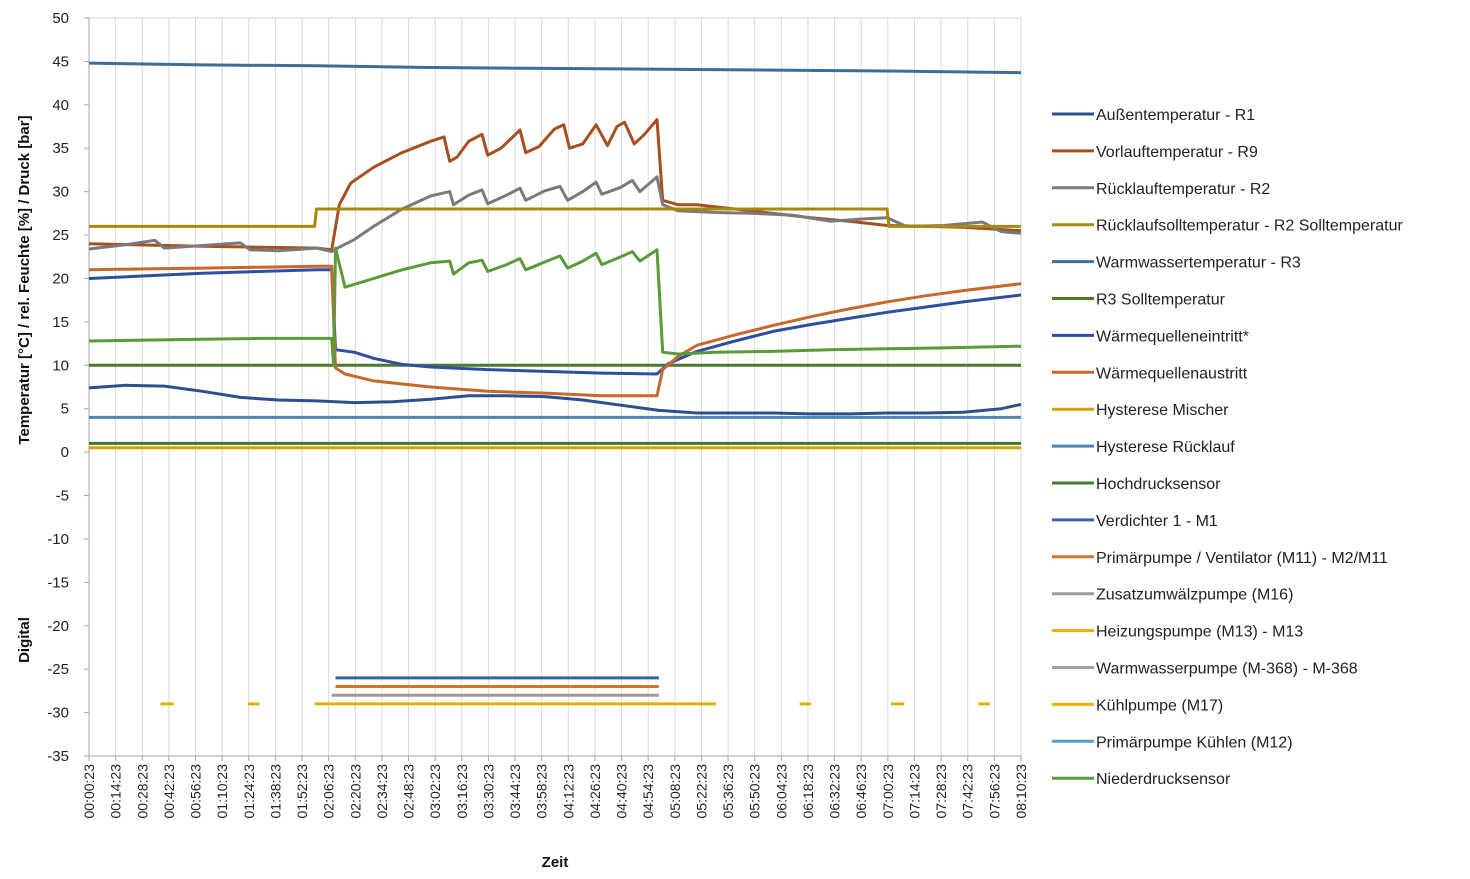 The height and width of the screenshot is (879, 1470). What do you see at coordinates (488, 791) in the screenshot?
I see `x-tick-label: 03:30:23` at bounding box center [488, 791].